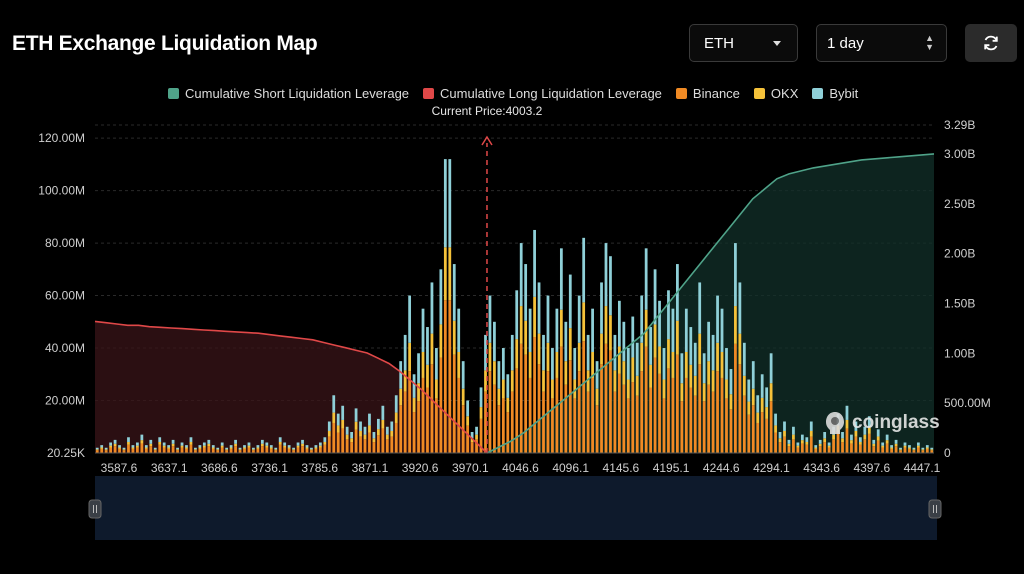 The image size is (1024, 574). Describe the element at coordinates (487, 111) in the screenshot. I see `current-price-label: Current Price:4003.2` at that location.